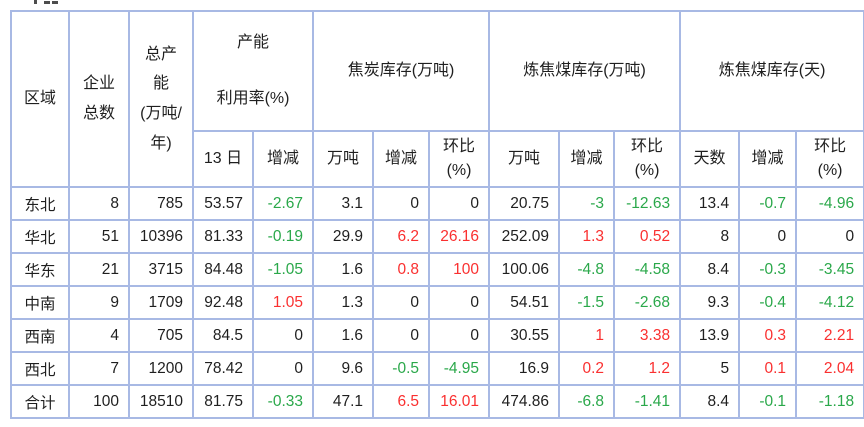  What do you see at coordinates (161, 335) in the screenshot?
I see `data-cell: 705` at bounding box center [161, 335].